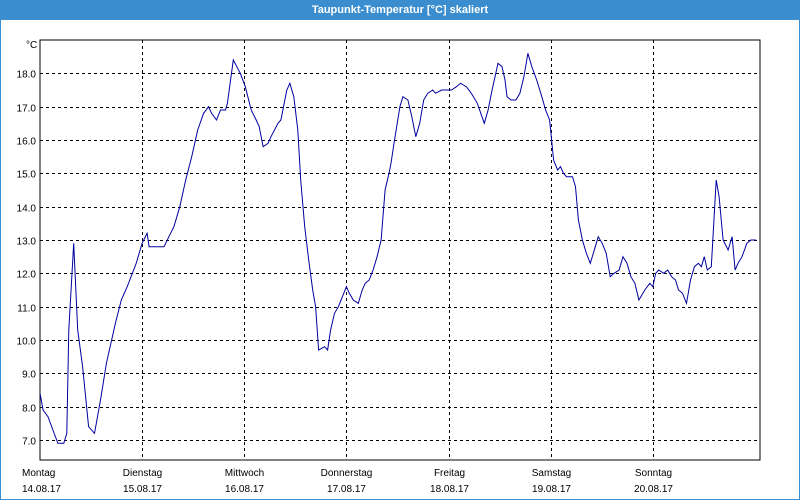 Image resolution: width=800 pixels, height=500 pixels. Describe the element at coordinates (27, 109) in the screenshot. I see `y-tick-label: 17.0` at that location.